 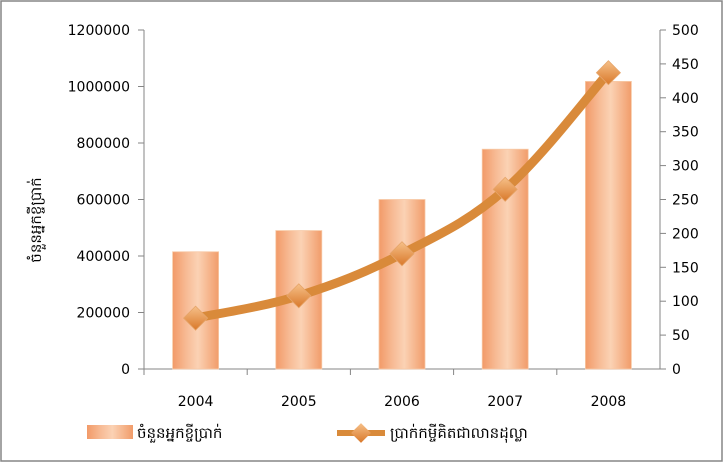 What do you see at coordinates (361, 433) in the screenshot?
I see `legend-line-marker` at bounding box center [361, 433].